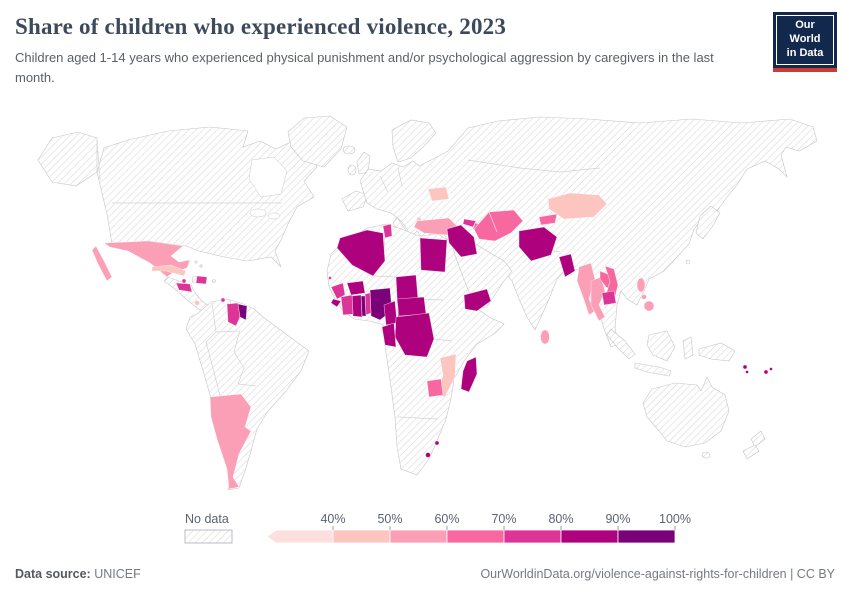 Image resolution: width=850 pixels, height=600 pixels. I want to click on country-sri-lanka, so click(545, 337).